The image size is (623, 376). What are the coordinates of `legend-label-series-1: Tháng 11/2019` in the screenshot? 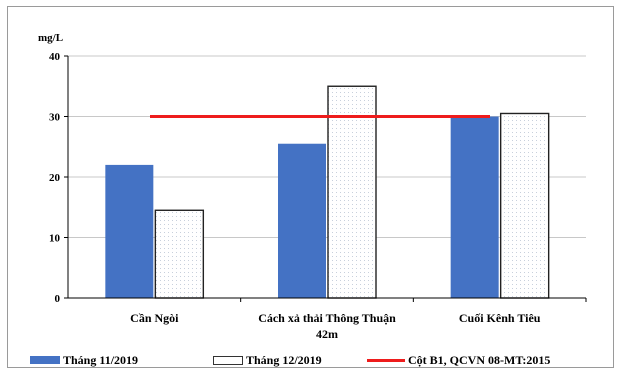 It's located at (101, 359).